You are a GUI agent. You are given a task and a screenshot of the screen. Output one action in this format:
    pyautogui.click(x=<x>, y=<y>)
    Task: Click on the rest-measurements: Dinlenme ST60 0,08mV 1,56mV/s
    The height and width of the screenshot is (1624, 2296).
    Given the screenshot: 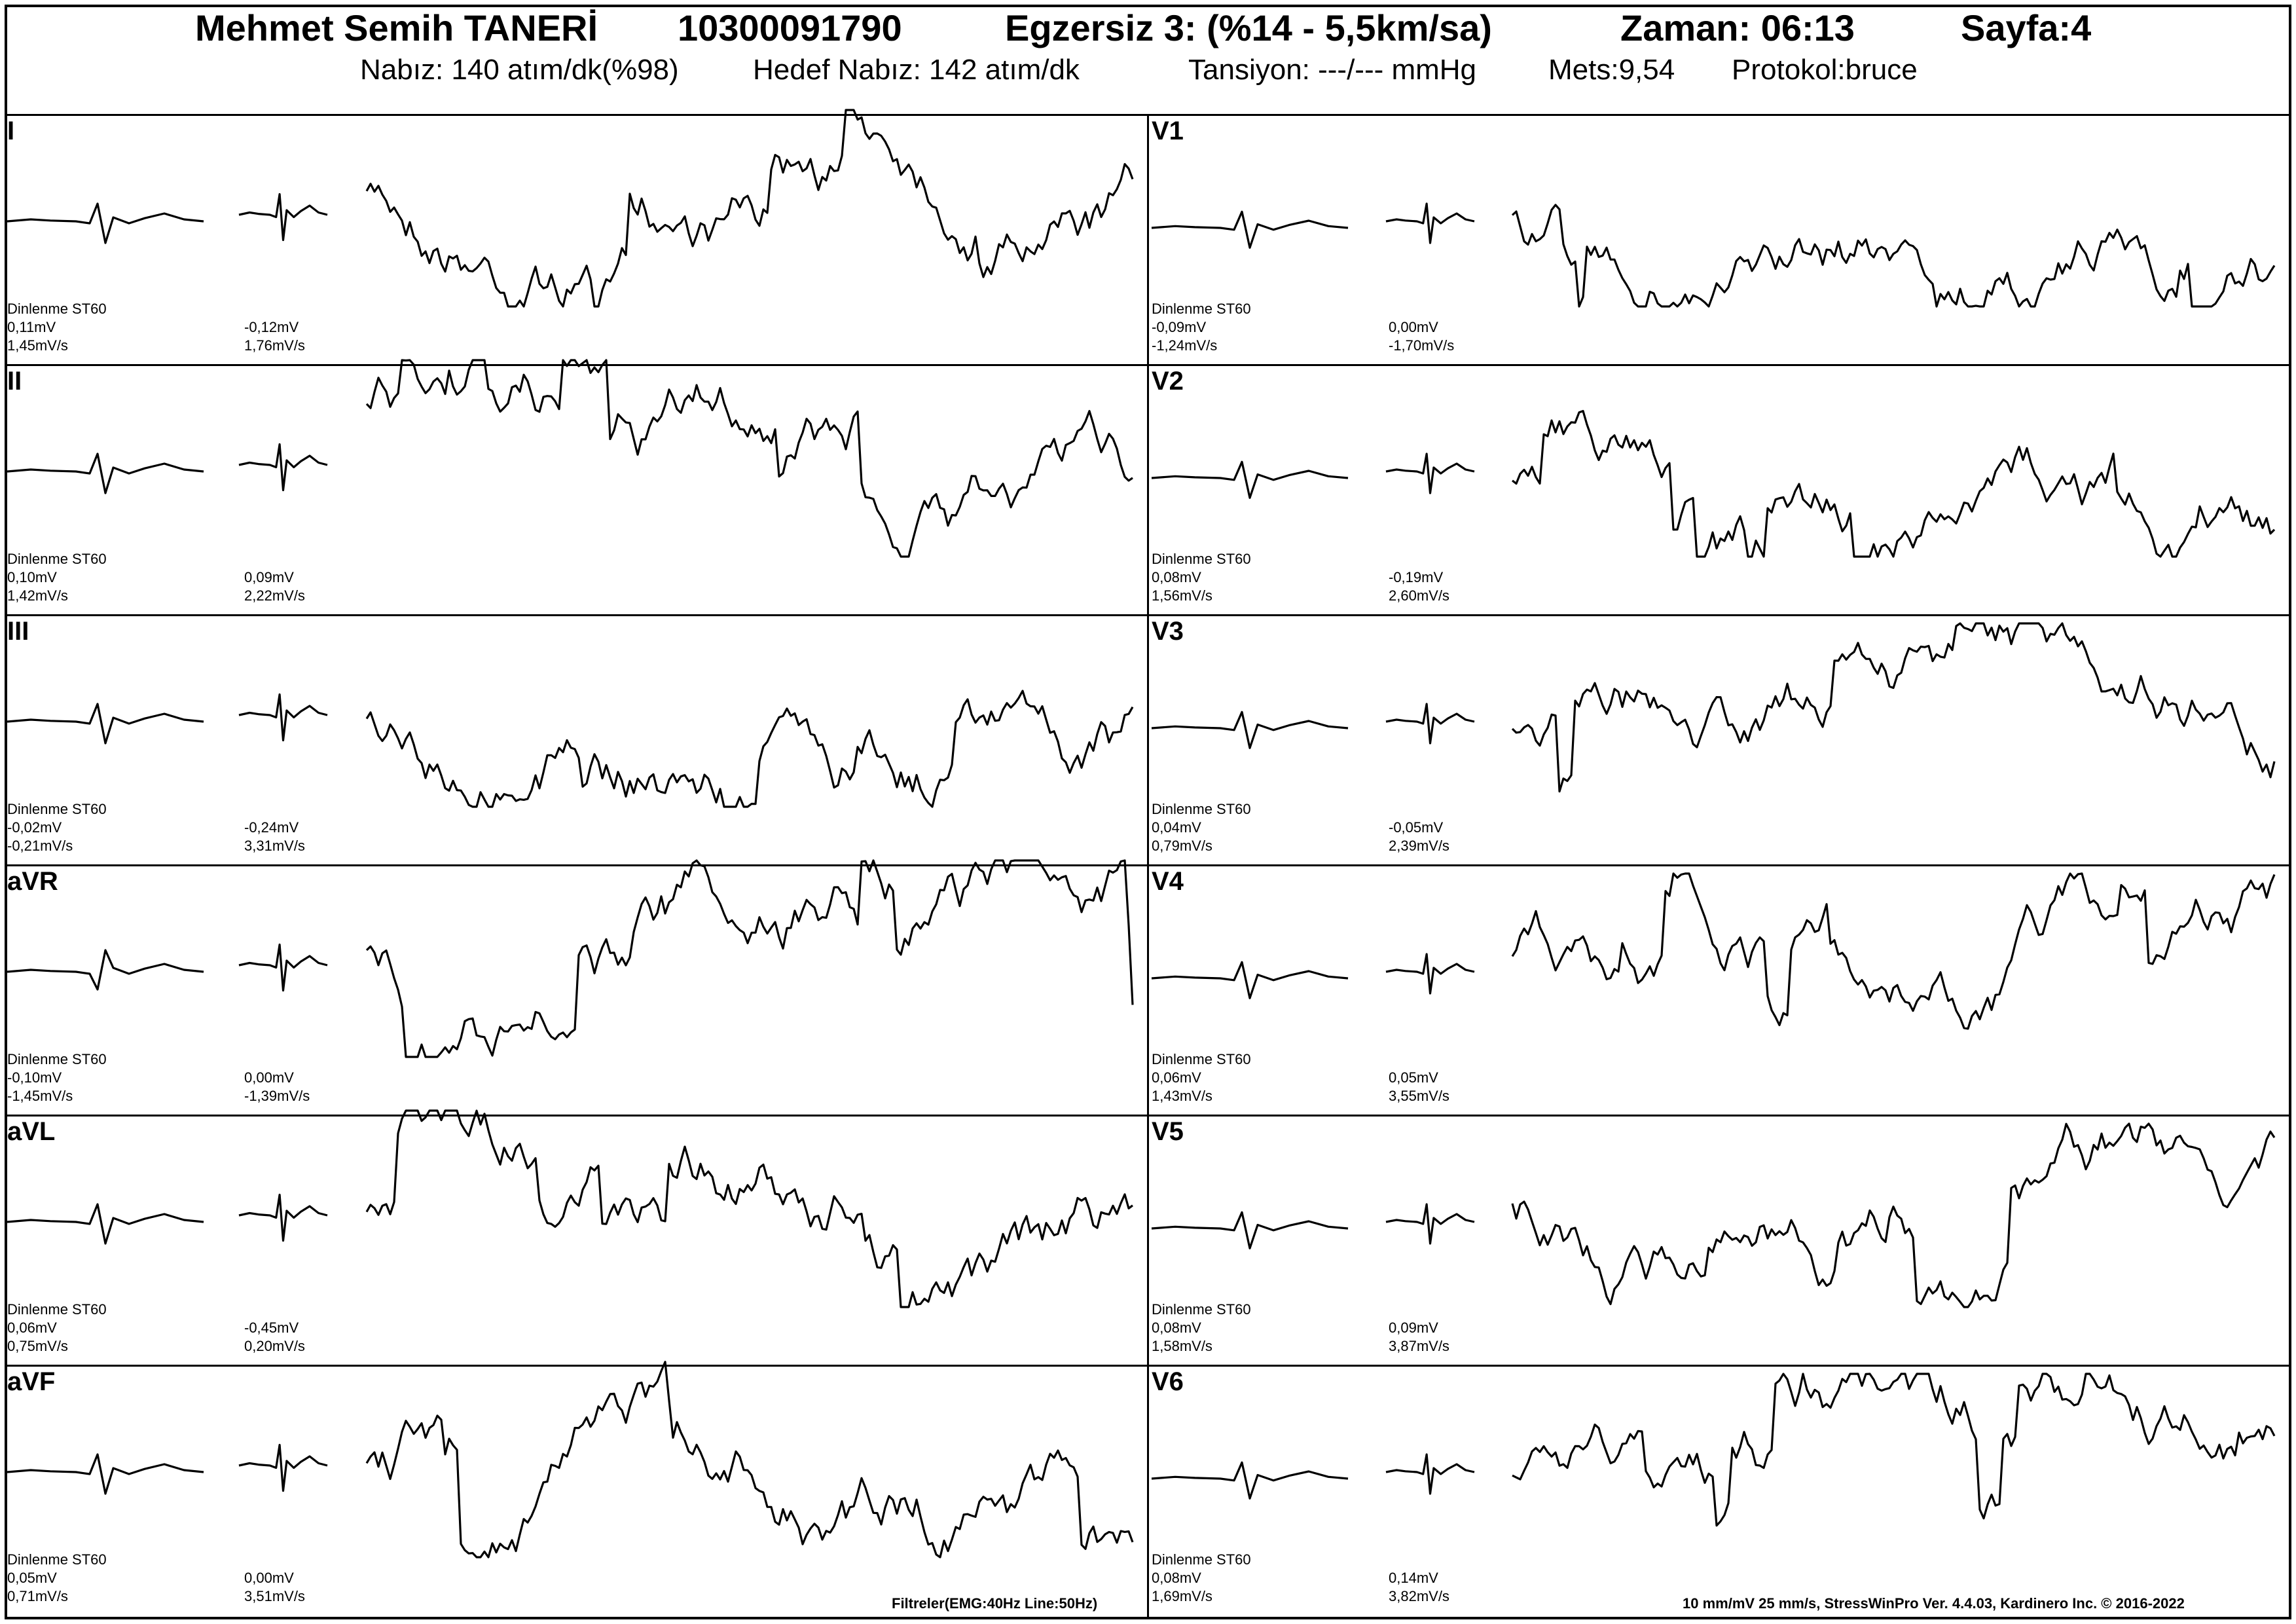 What is the action you would take?
    pyautogui.click(x=1201, y=577)
    